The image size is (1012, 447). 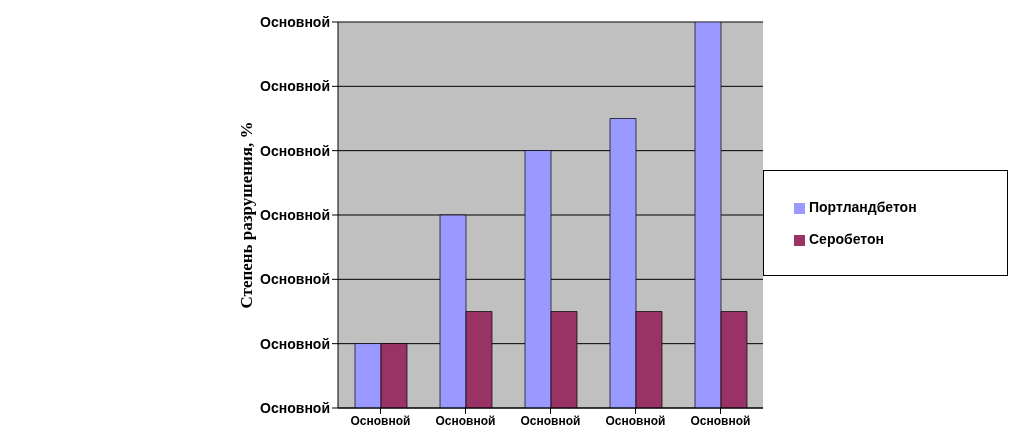 I want to click on y-axis-title: Степень разрушения, %, so click(x=247, y=215).